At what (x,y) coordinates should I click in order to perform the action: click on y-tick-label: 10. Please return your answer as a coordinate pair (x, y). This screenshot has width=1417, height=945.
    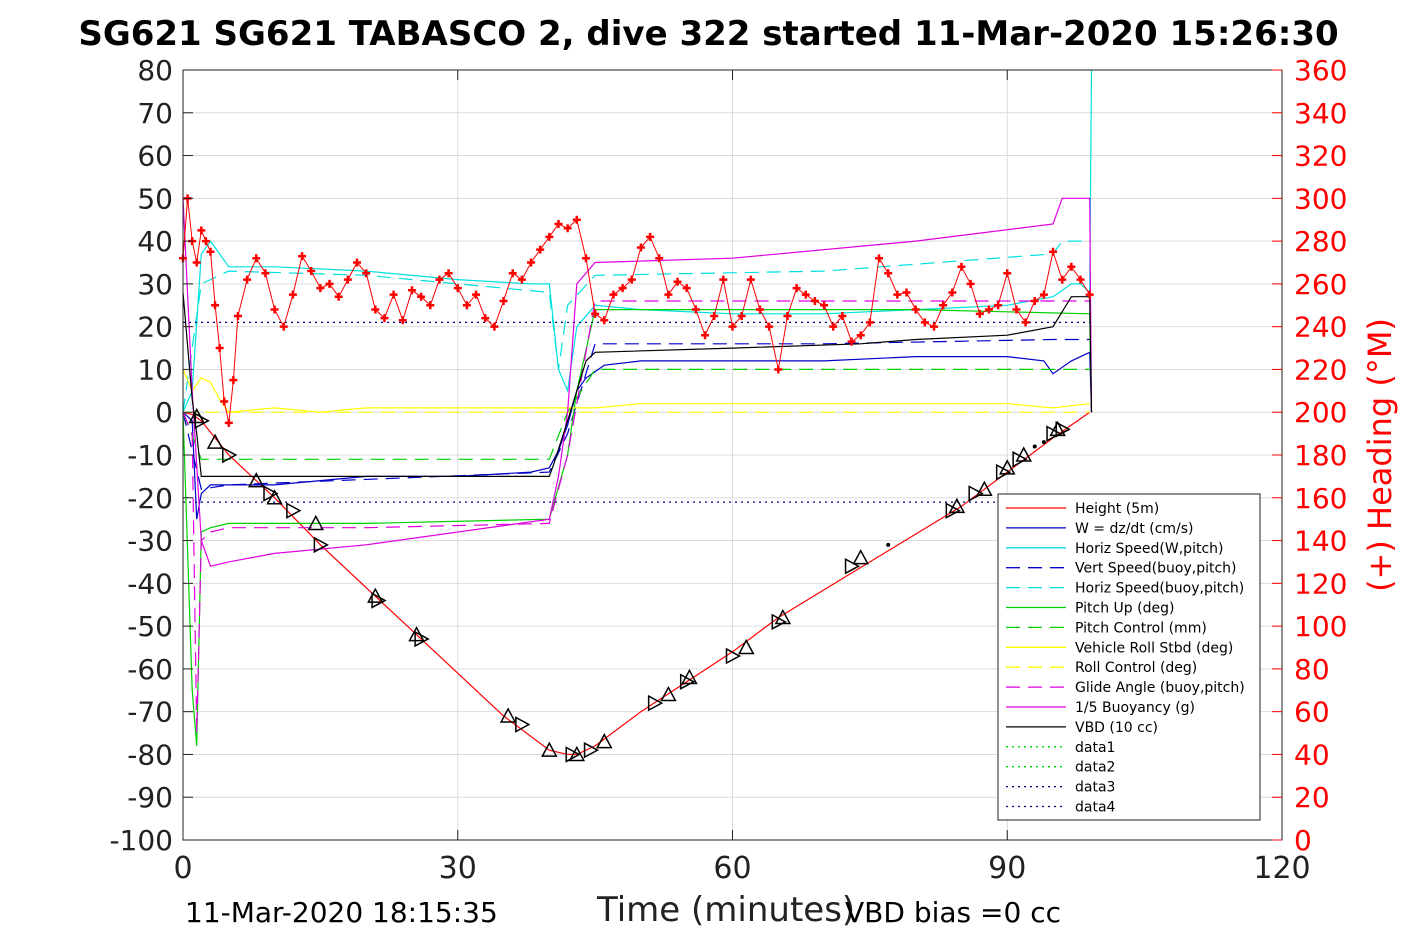
    Looking at the image, I should click on (155, 369).